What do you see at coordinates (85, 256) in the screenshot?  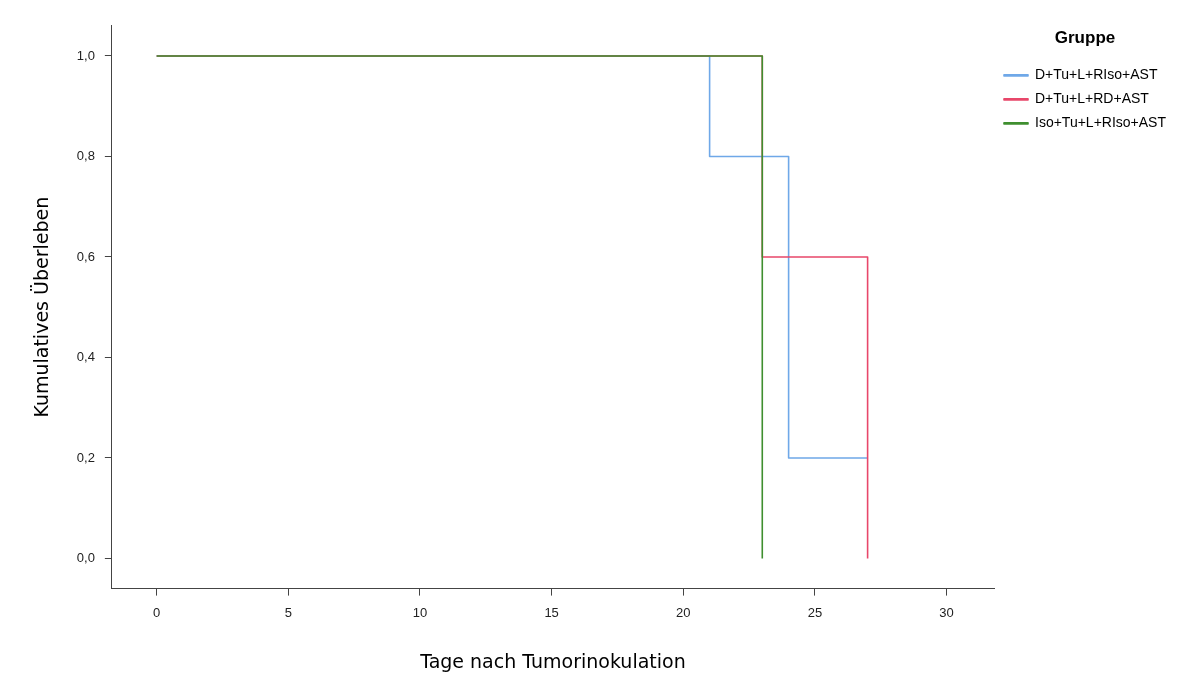 I see `y-tick-label: 0,6` at bounding box center [85, 256].